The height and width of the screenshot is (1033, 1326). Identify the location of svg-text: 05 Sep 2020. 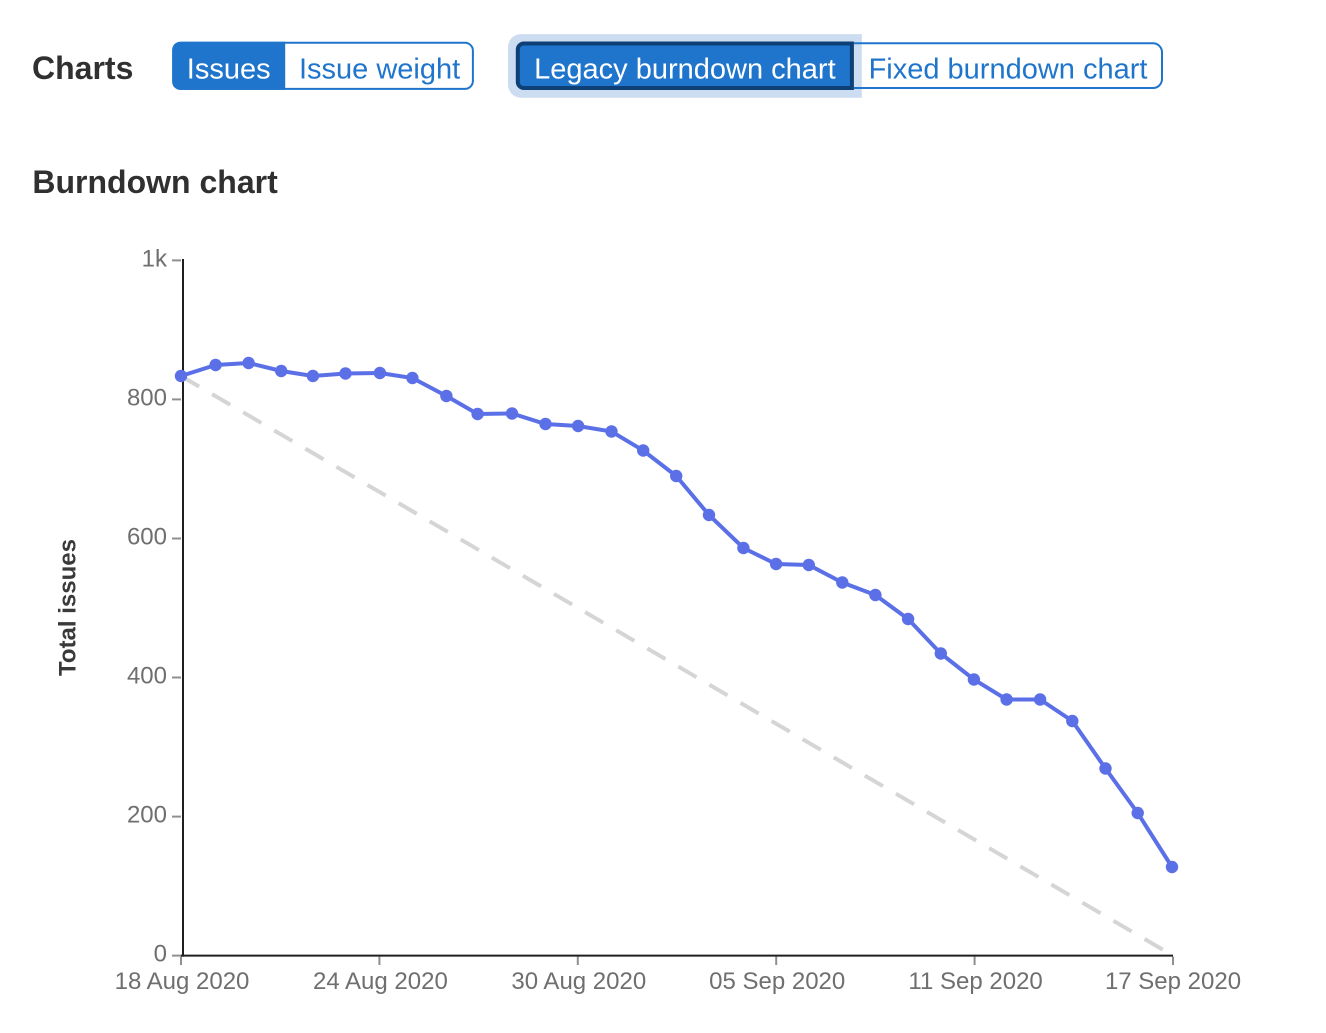
(777, 981).